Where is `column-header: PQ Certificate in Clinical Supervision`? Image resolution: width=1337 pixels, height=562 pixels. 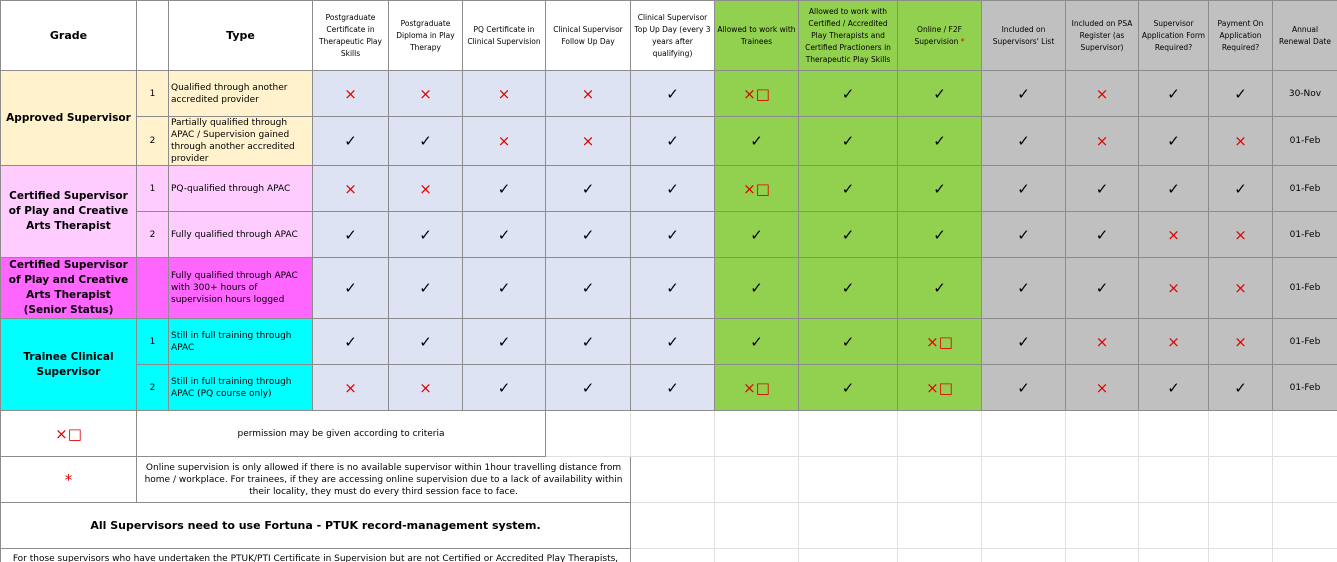 column-header: PQ Certificate in Clinical Supervision is located at coordinates (504, 35).